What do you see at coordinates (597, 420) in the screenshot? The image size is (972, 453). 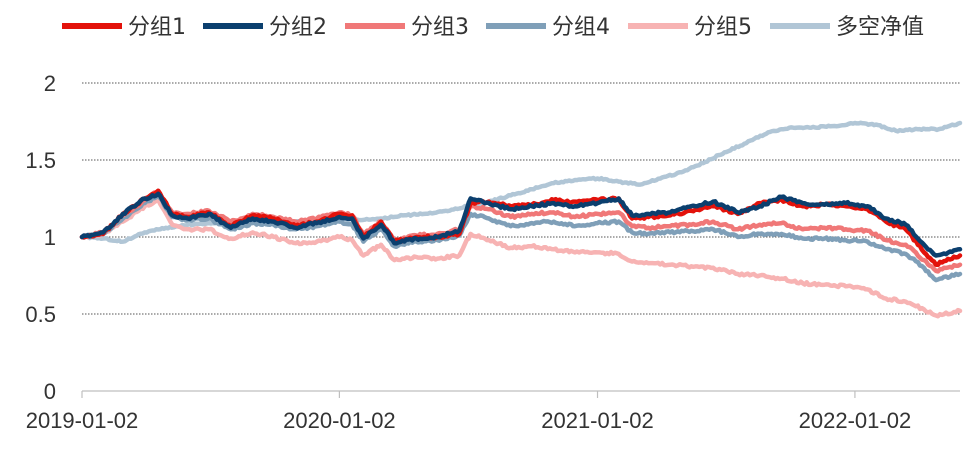 I see `x-tick-label: 2021-01-02` at bounding box center [597, 420].